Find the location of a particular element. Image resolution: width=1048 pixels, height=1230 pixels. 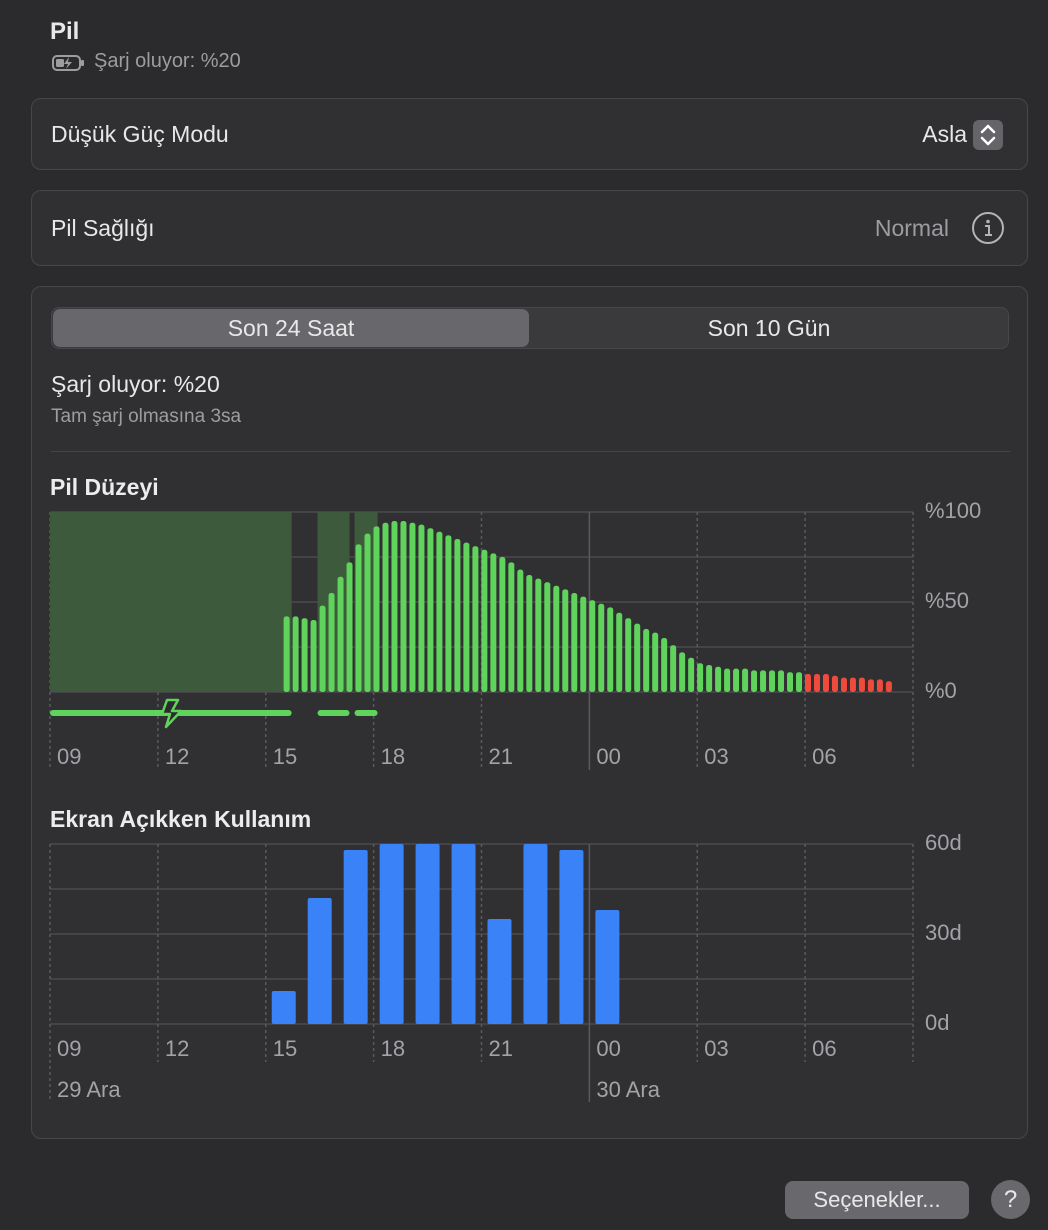

tab: Son 24 Saat is located at coordinates (291, 328).